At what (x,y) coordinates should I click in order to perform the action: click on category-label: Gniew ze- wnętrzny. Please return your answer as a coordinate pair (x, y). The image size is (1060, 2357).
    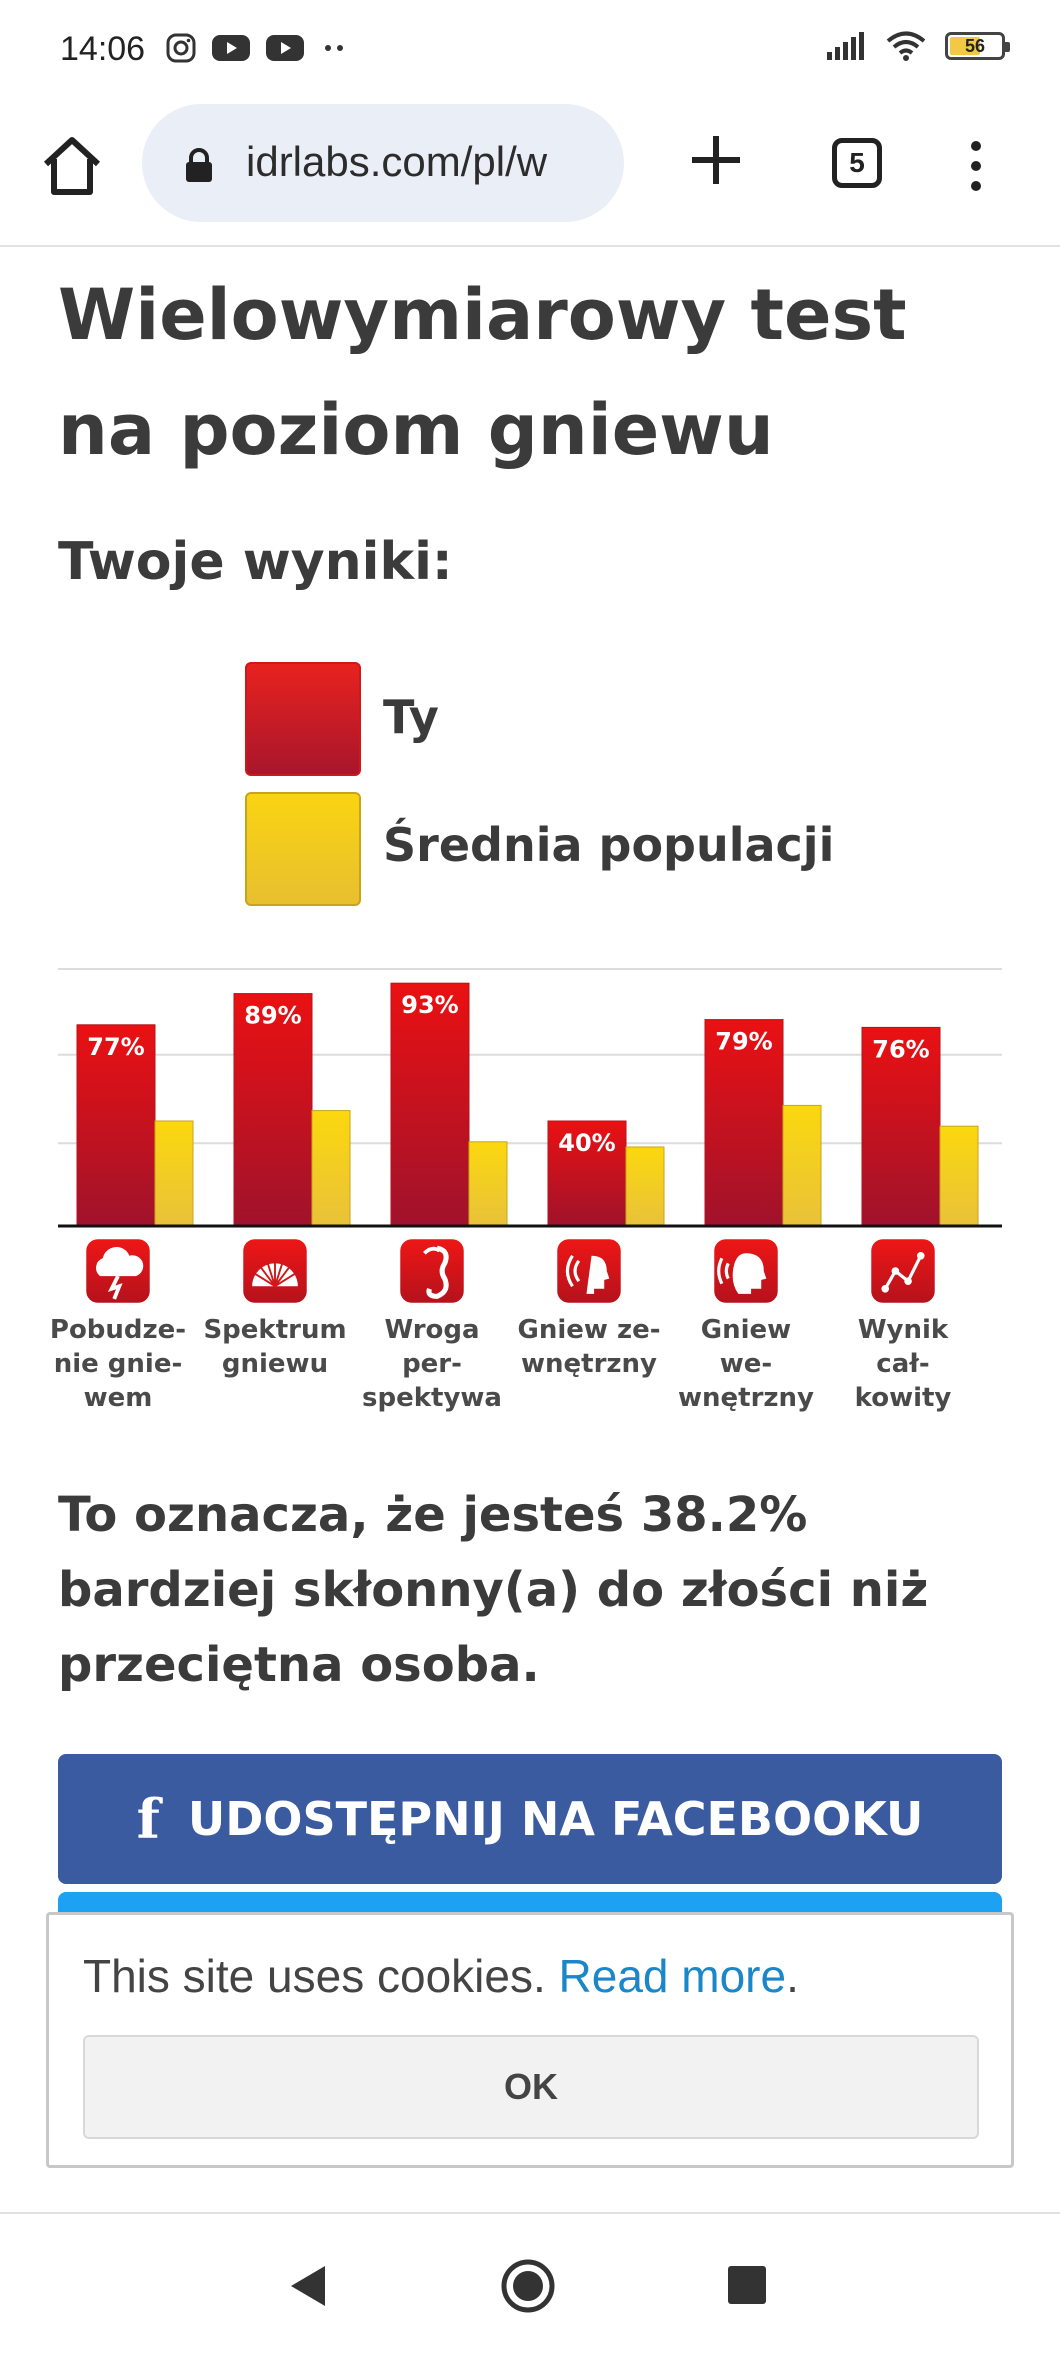
    Looking at the image, I should click on (589, 1347).